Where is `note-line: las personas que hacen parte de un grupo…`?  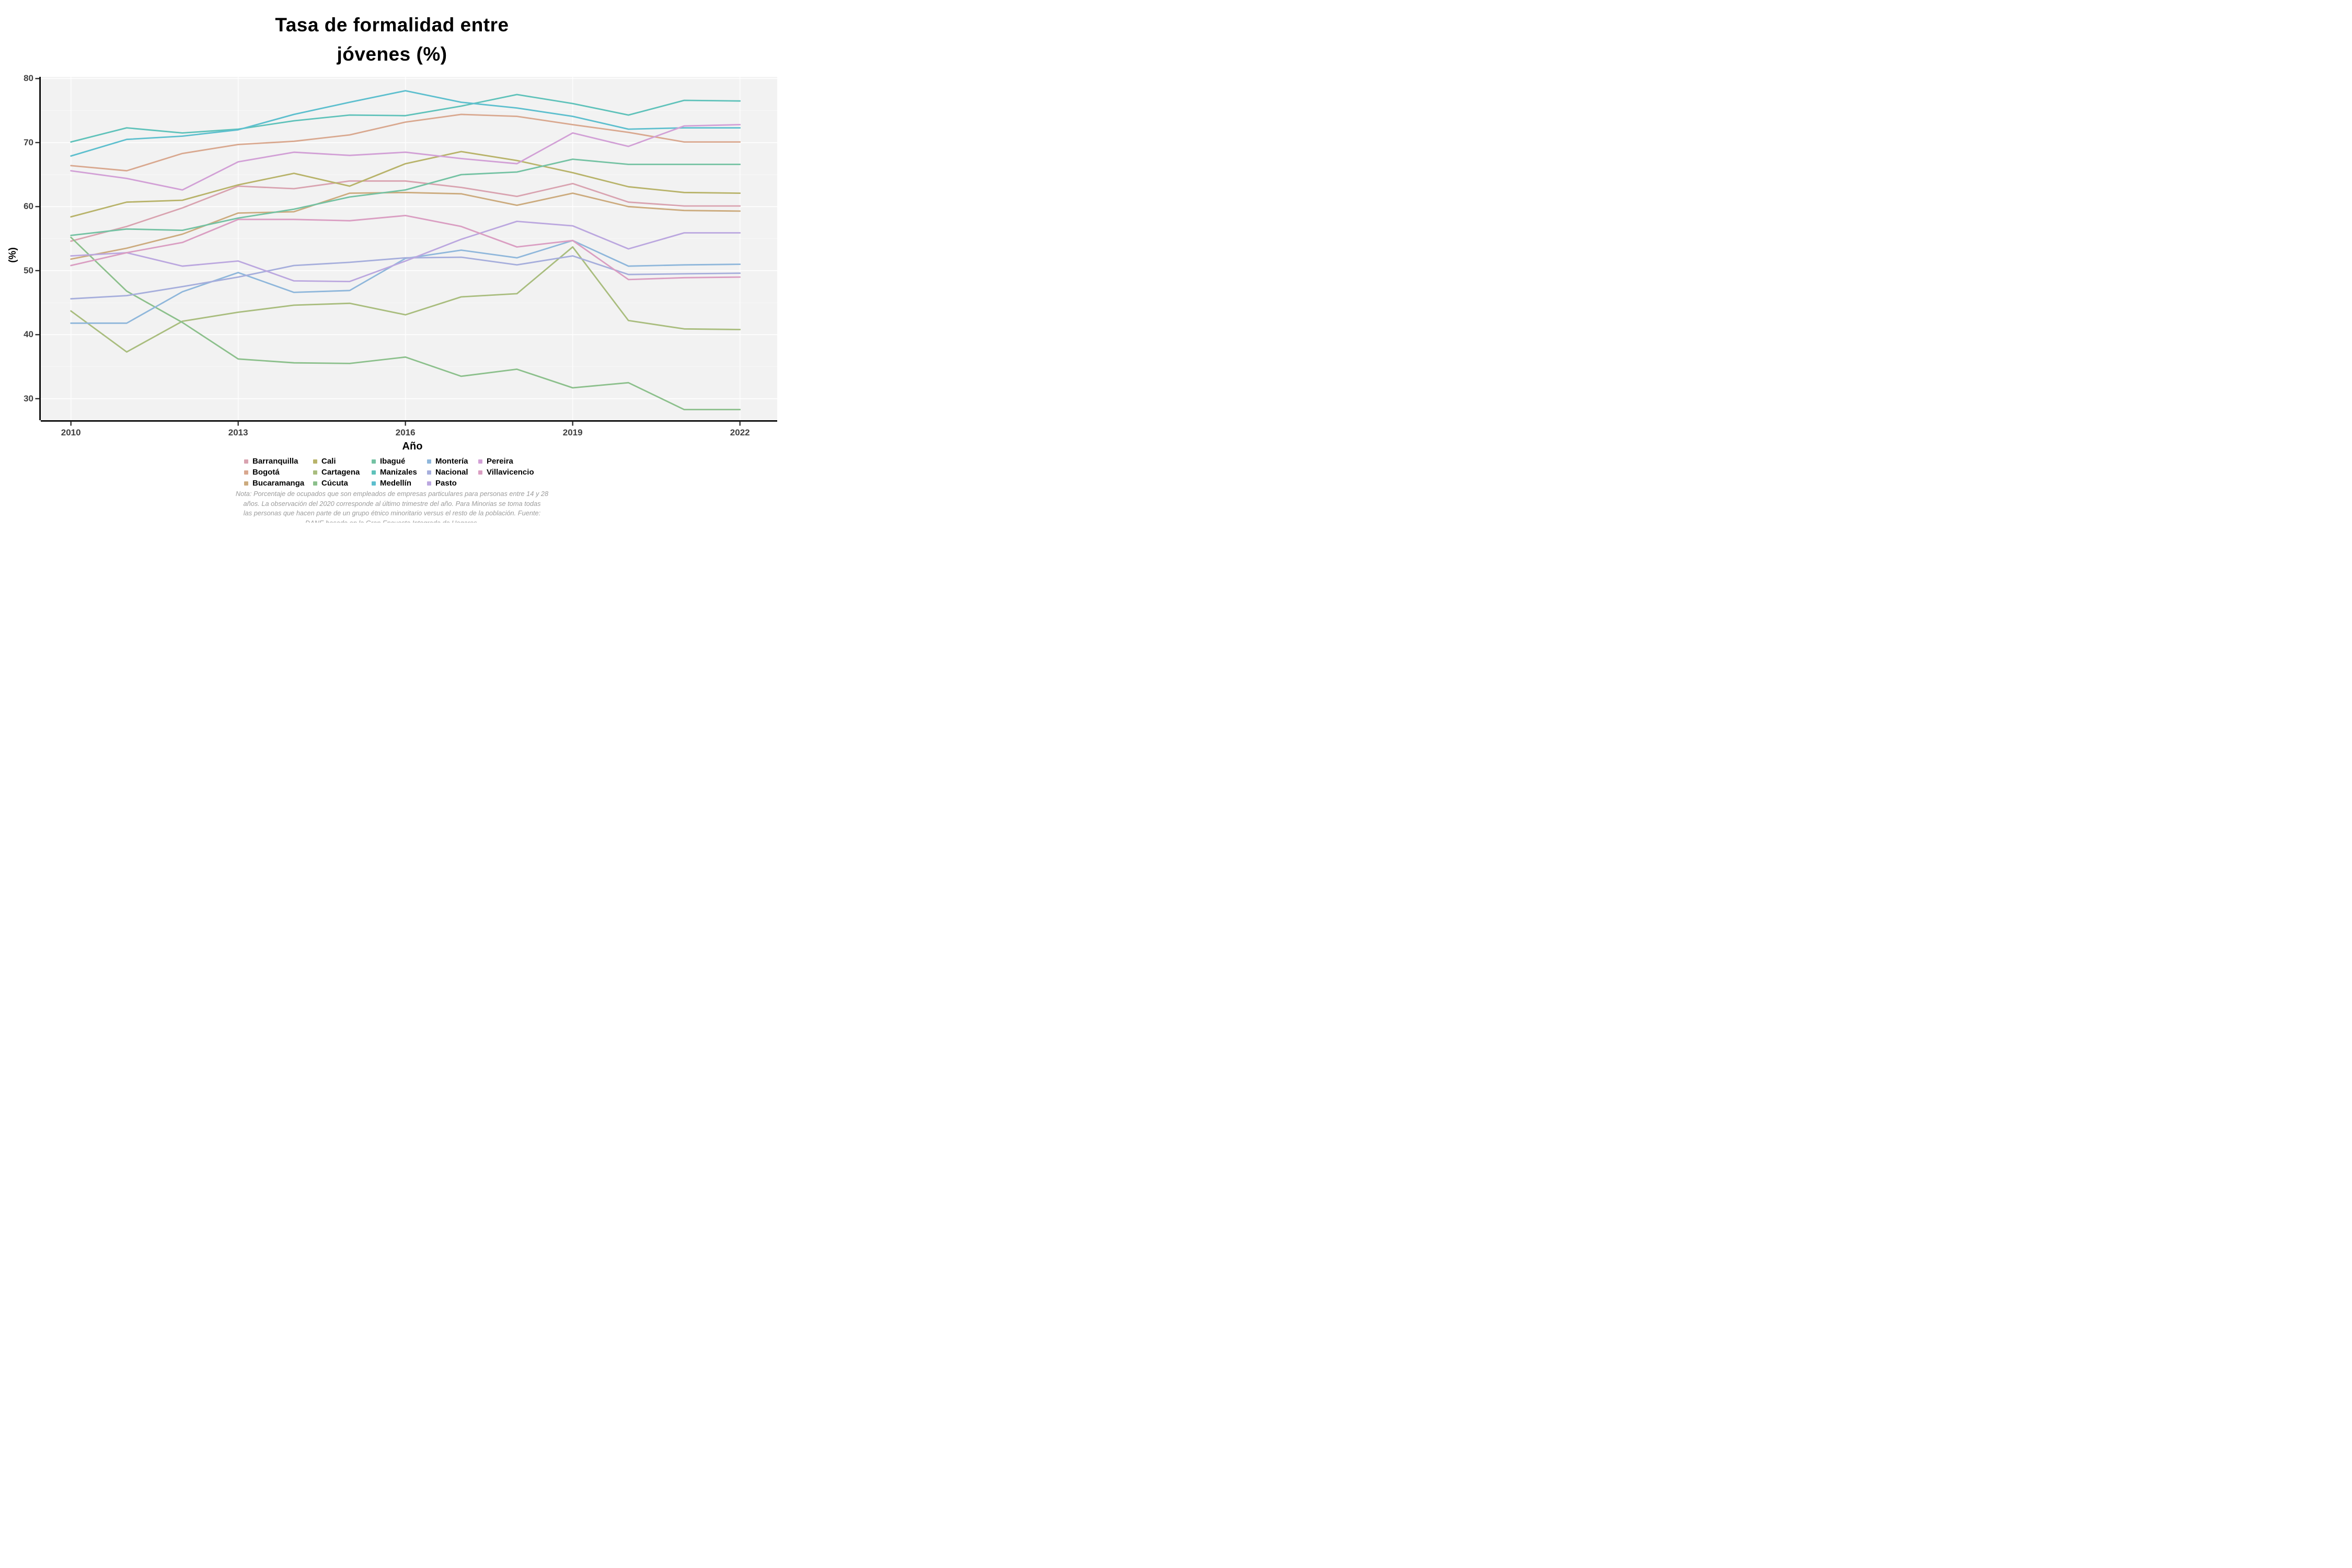 note-line: las personas que hacen parte de un grupo… is located at coordinates (392, 513).